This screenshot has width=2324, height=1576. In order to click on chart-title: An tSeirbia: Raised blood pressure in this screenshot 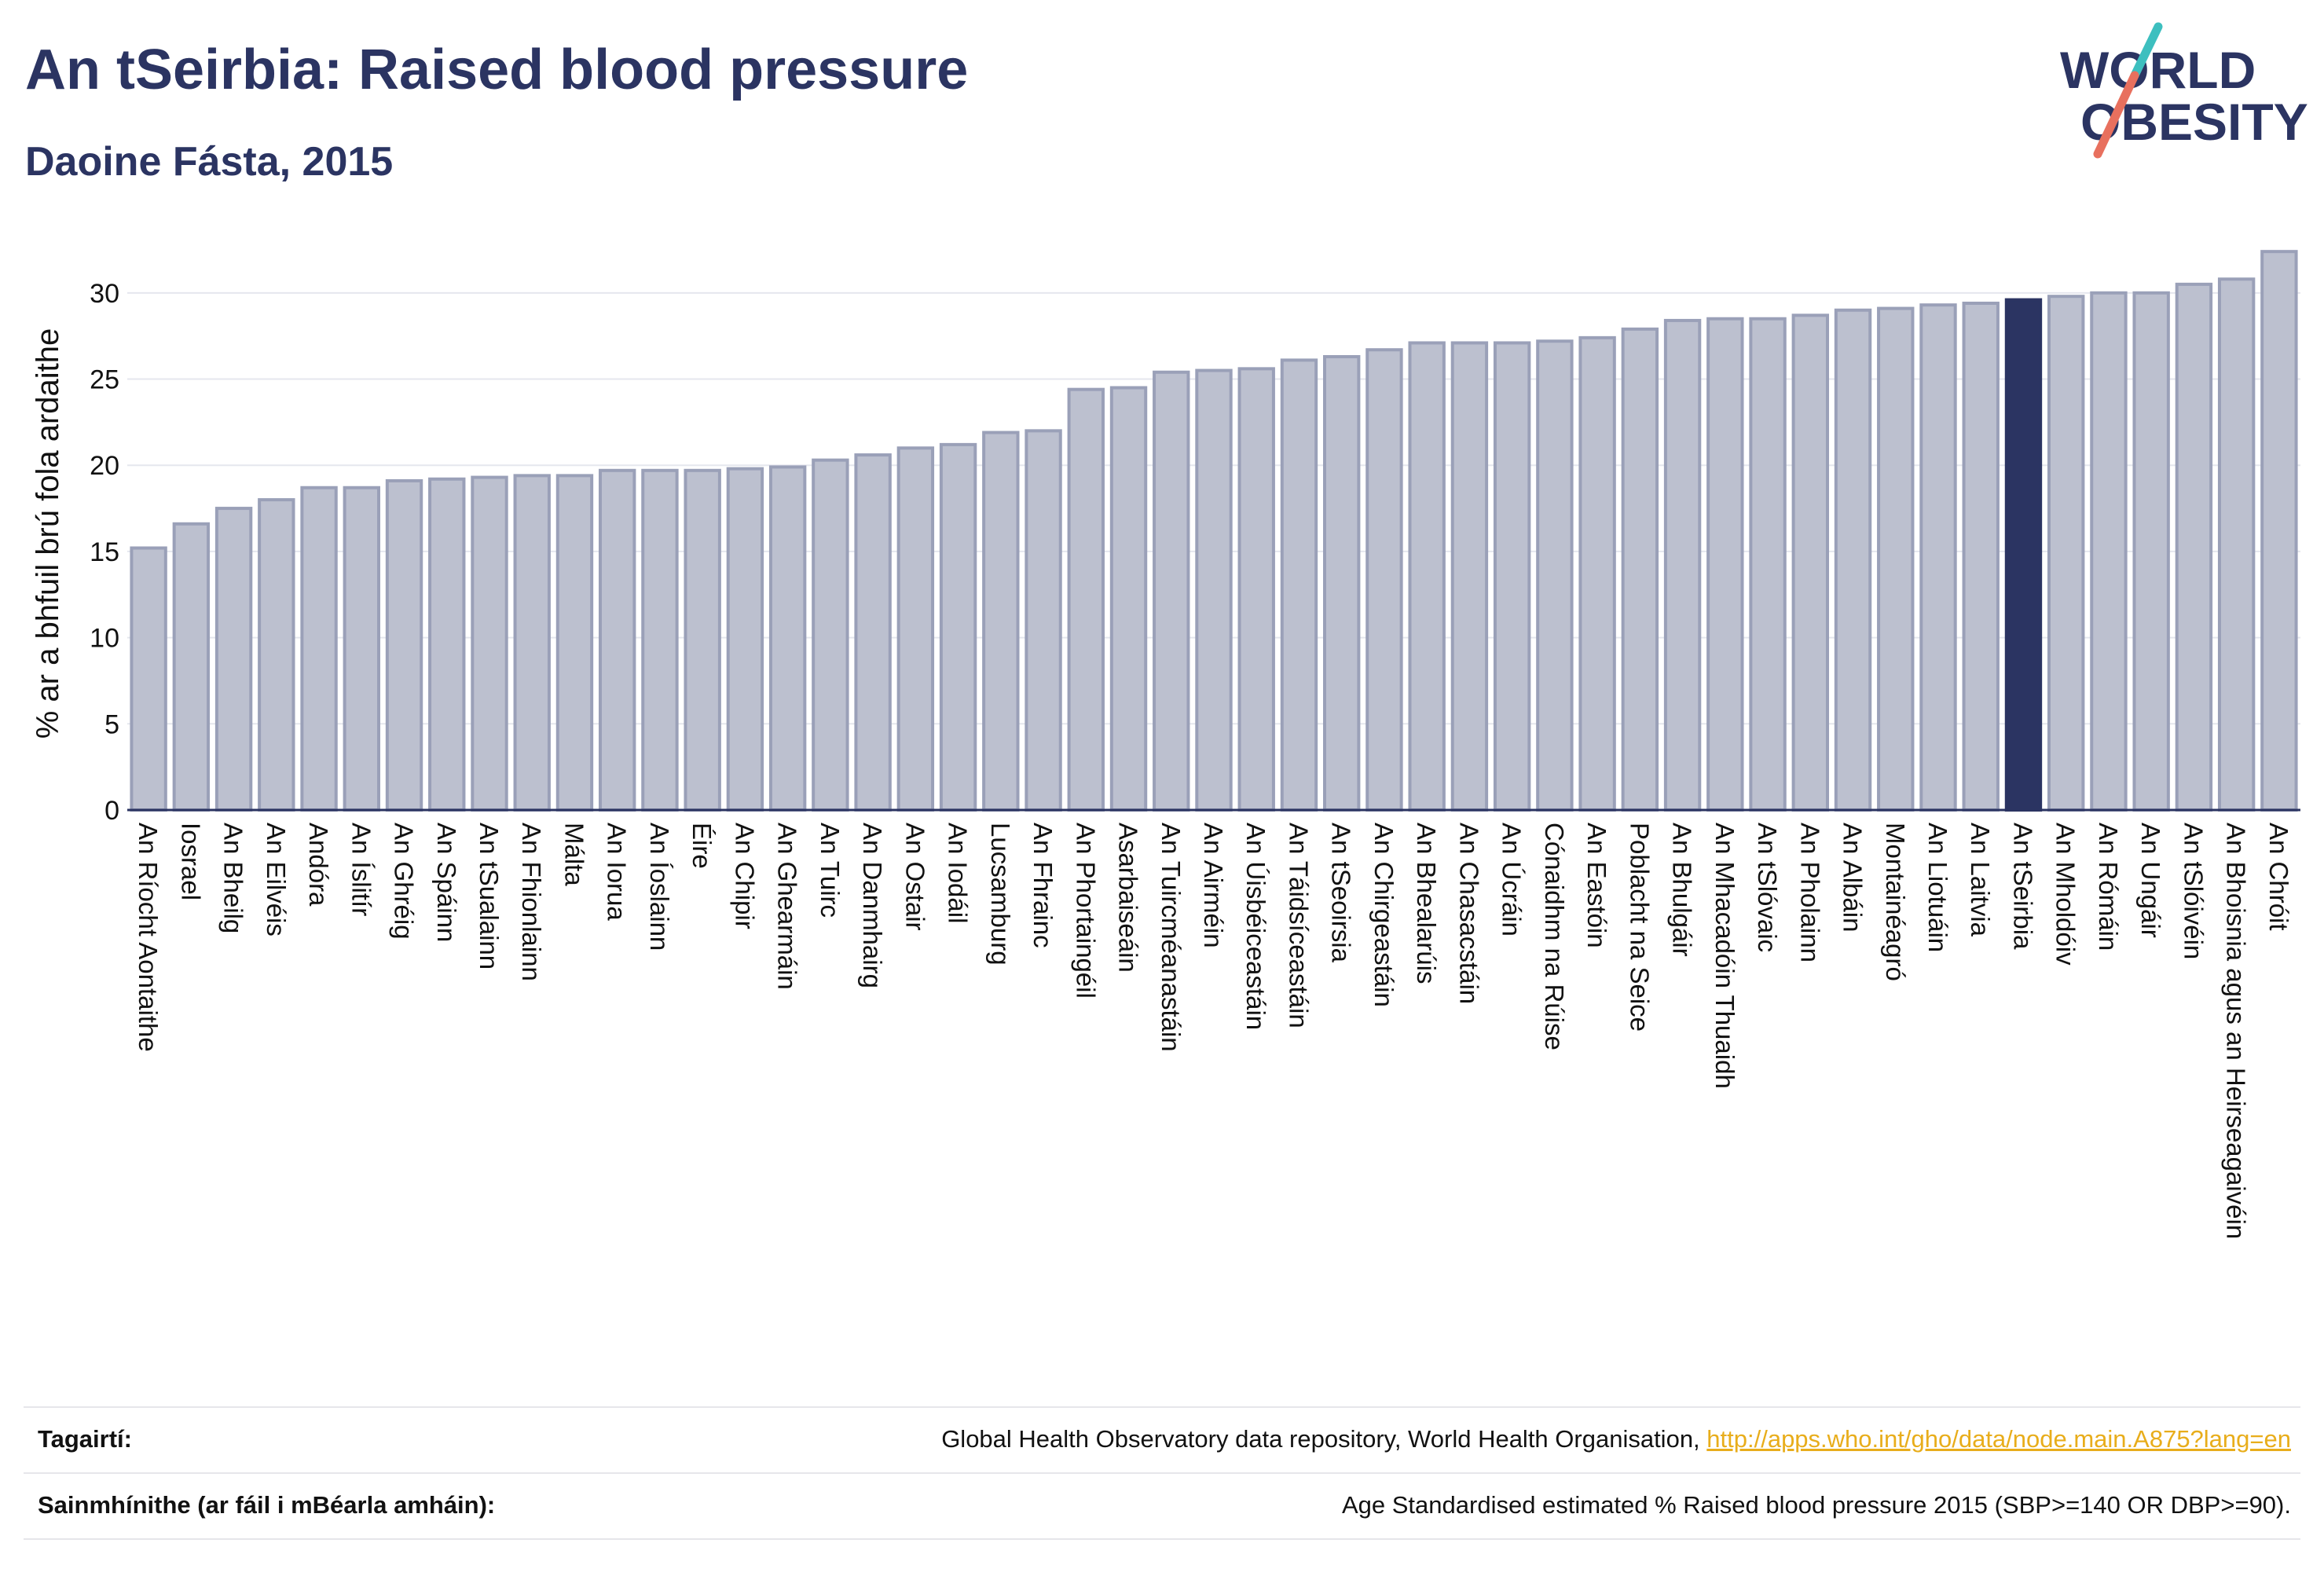, I will do `click(497, 69)`.